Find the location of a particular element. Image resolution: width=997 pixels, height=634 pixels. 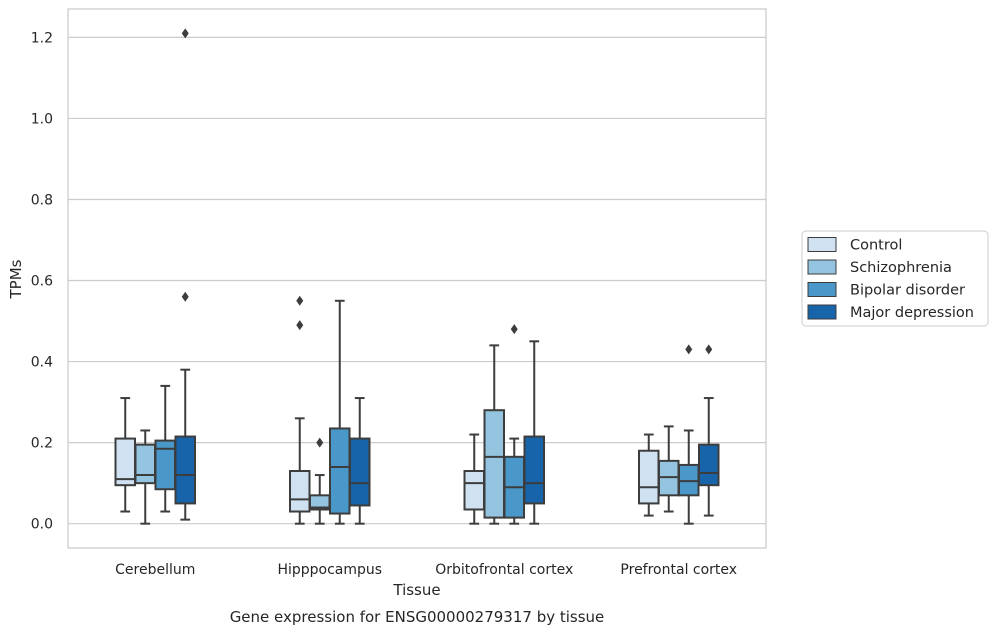

x-axis-label: Tissue is located at coordinates (416, 590).